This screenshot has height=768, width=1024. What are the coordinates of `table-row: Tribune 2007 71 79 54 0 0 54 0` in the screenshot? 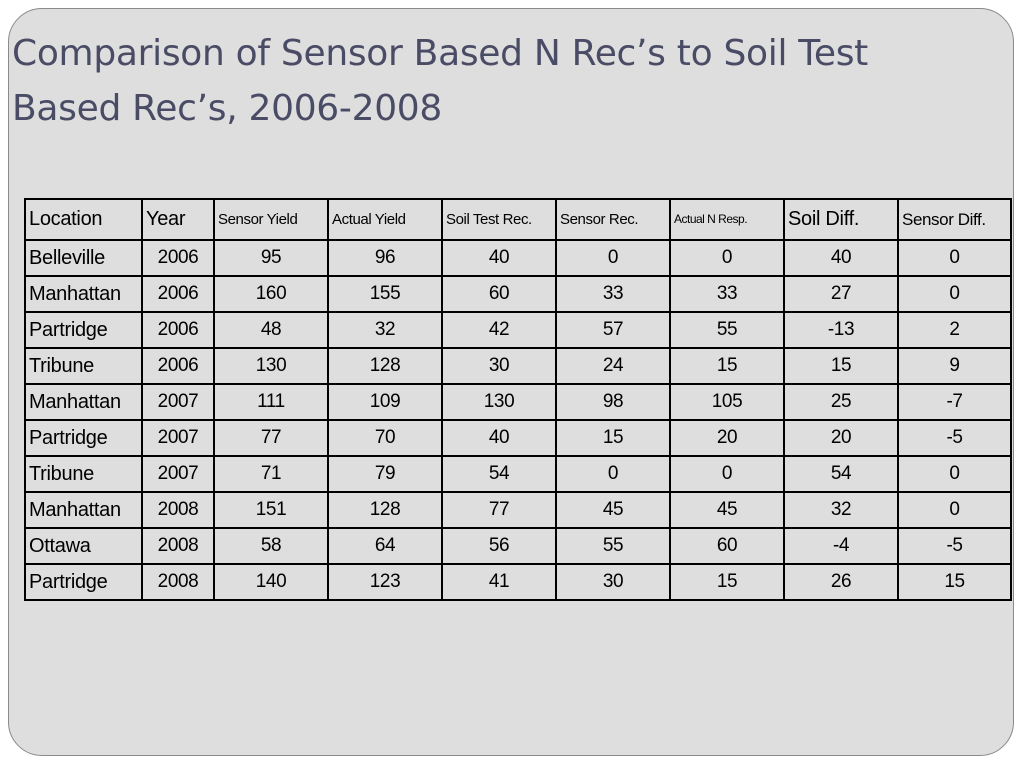 It's located at (518, 474).